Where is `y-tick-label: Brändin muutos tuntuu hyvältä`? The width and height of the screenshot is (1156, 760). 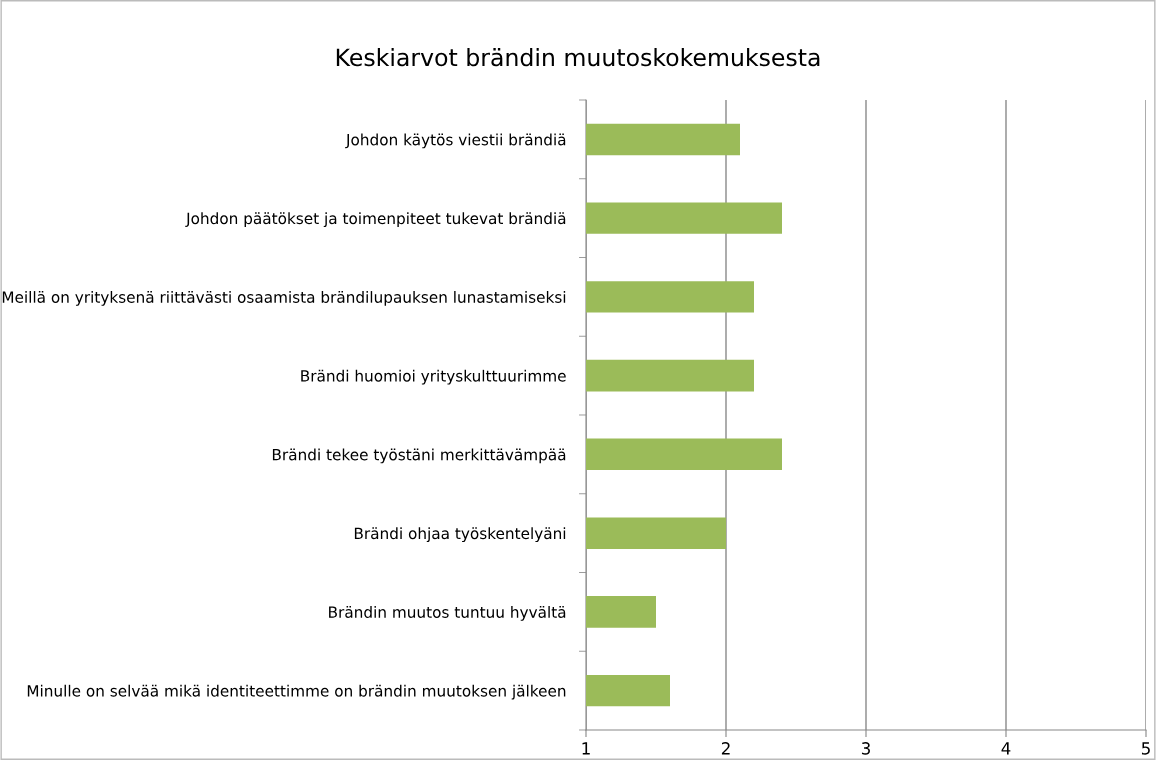
y-tick-label: Brändin muutos tuntuu hyvältä is located at coordinates (447, 613).